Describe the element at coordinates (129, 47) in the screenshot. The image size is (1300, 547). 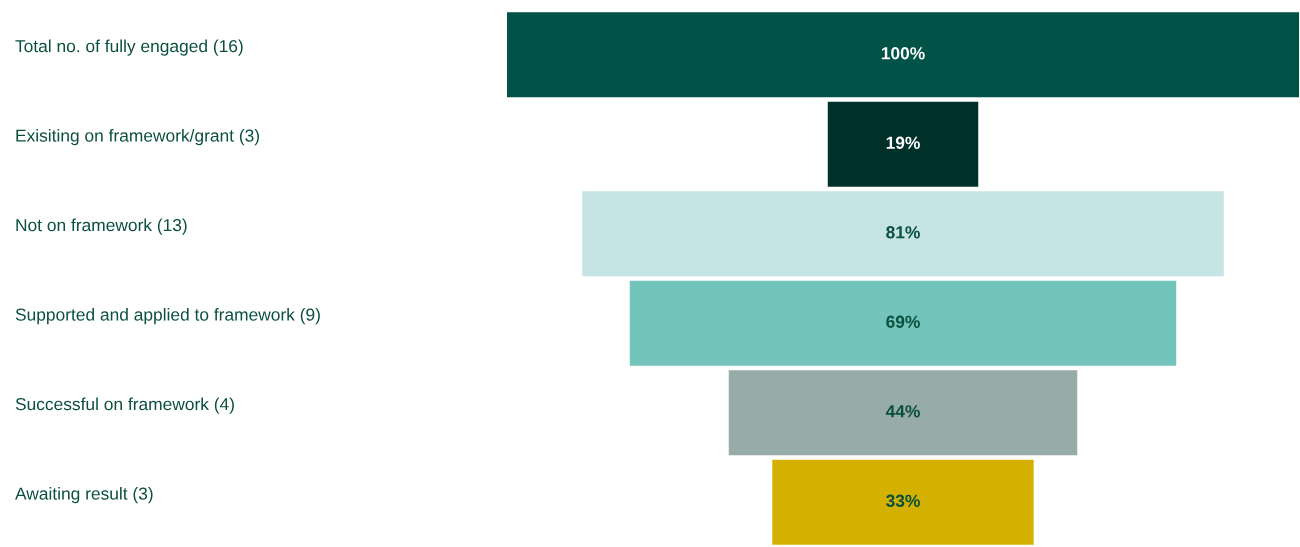
I see `category-label: Total no. of fully engaged (16)` at that location.